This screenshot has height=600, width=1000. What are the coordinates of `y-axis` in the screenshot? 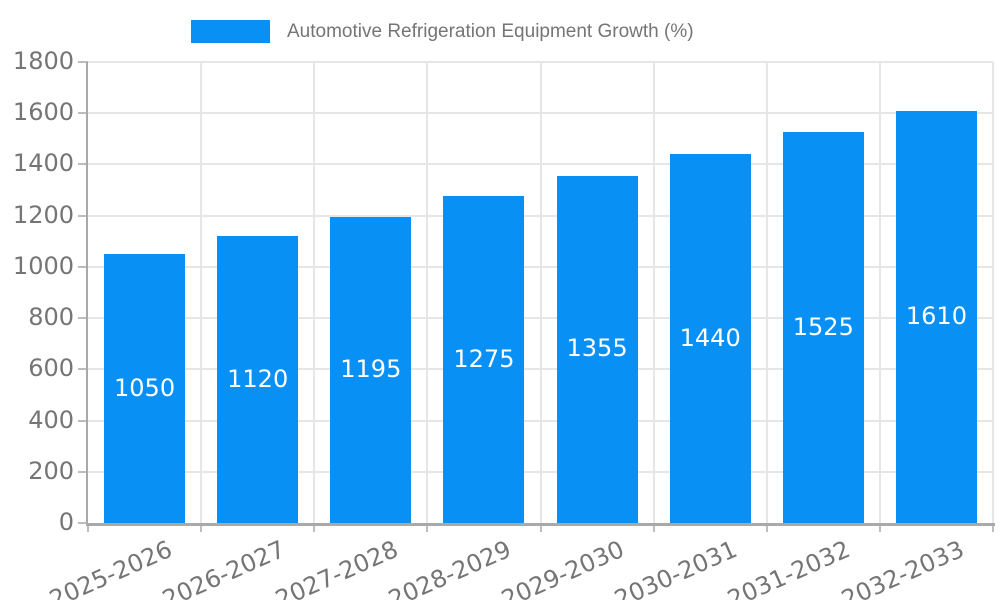 It's located at (87, 294).